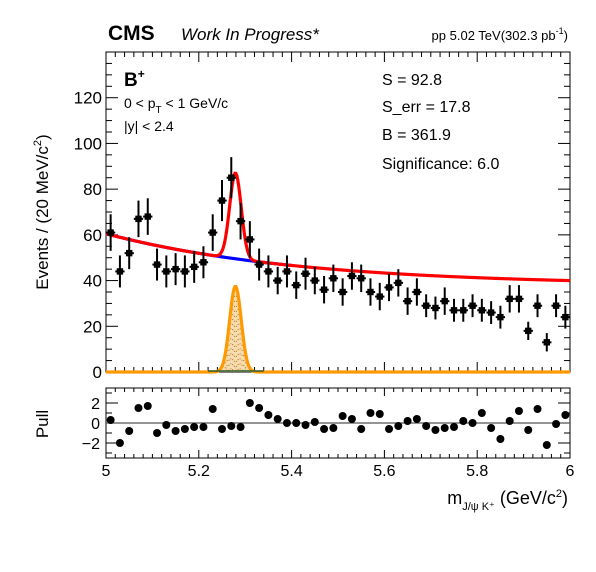 The height and width of the screenshot is (572, 596). I want to click on stat-significance: Significance: 6.0, so click(441, 164).